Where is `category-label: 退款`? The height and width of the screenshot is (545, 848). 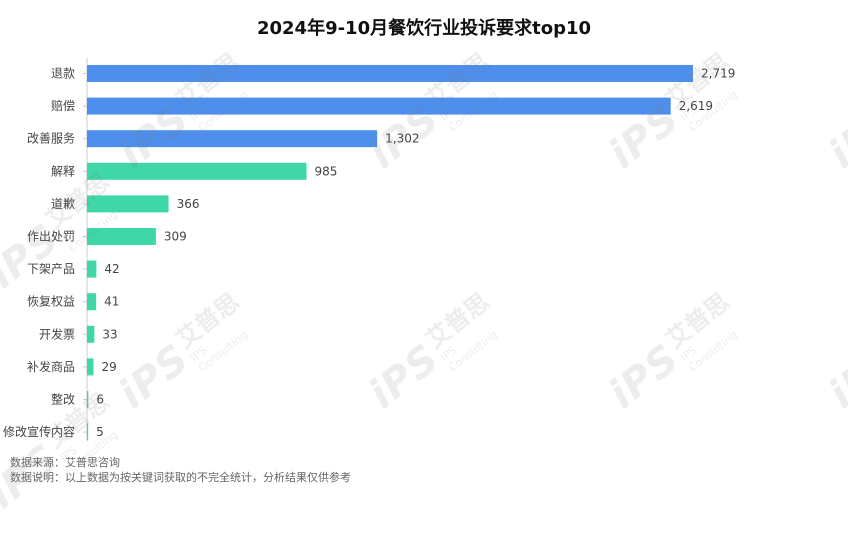
category-label: 退款 is located at coordinates (63, 74).